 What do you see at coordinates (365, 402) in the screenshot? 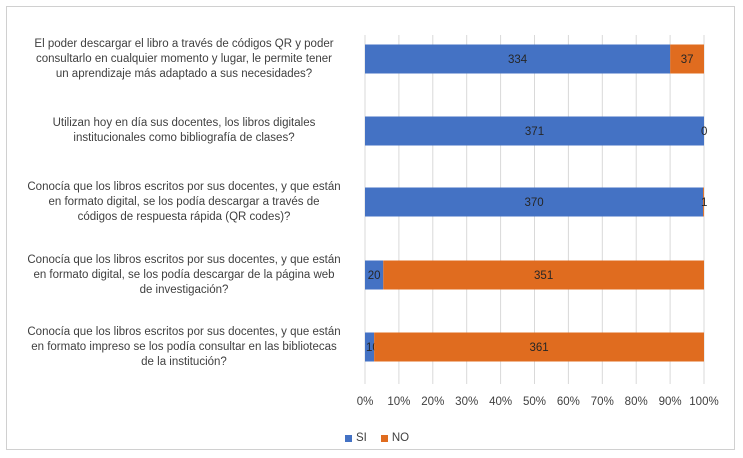
I see `x-tick-label-0: 0%` at bounding box center [365, 402].